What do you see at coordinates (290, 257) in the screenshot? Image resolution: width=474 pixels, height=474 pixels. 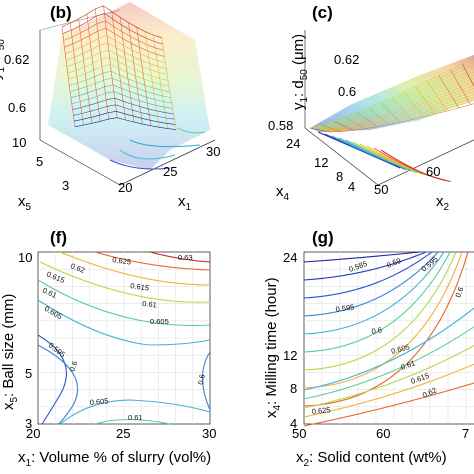 I see `panel-g-ytick-24: 24` at bounding box center [290, 257].